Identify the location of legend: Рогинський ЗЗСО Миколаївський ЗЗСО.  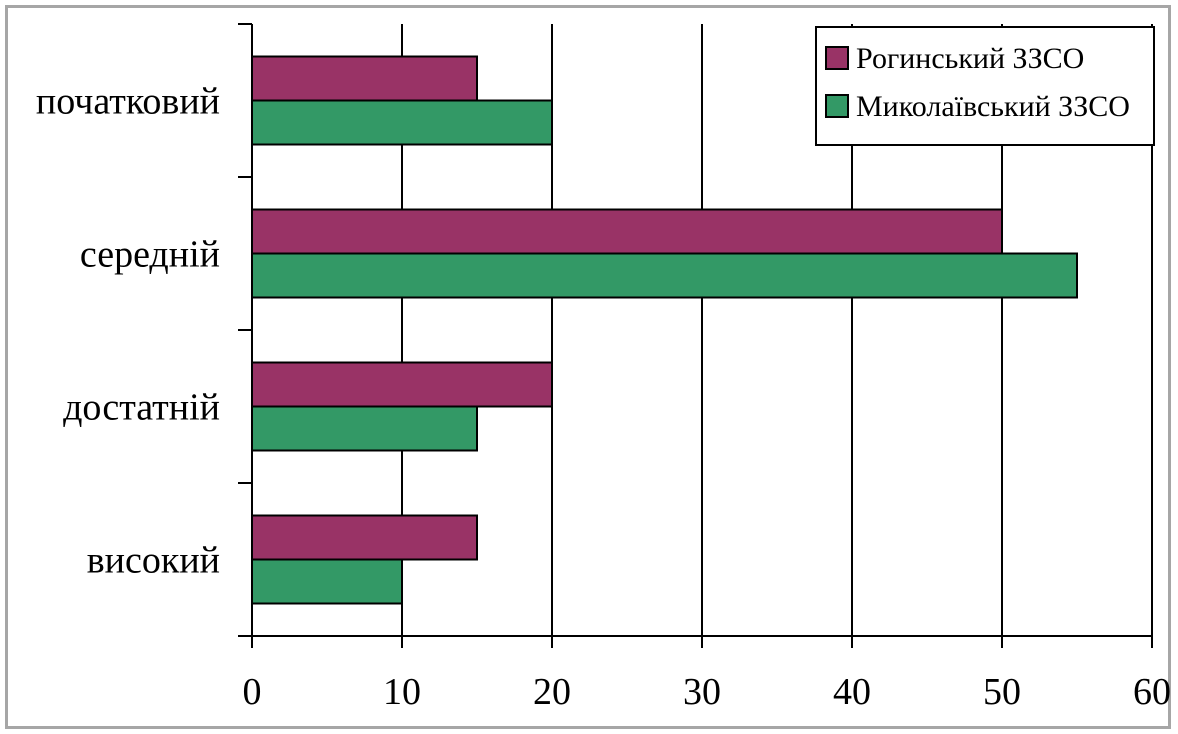
(985, 86).